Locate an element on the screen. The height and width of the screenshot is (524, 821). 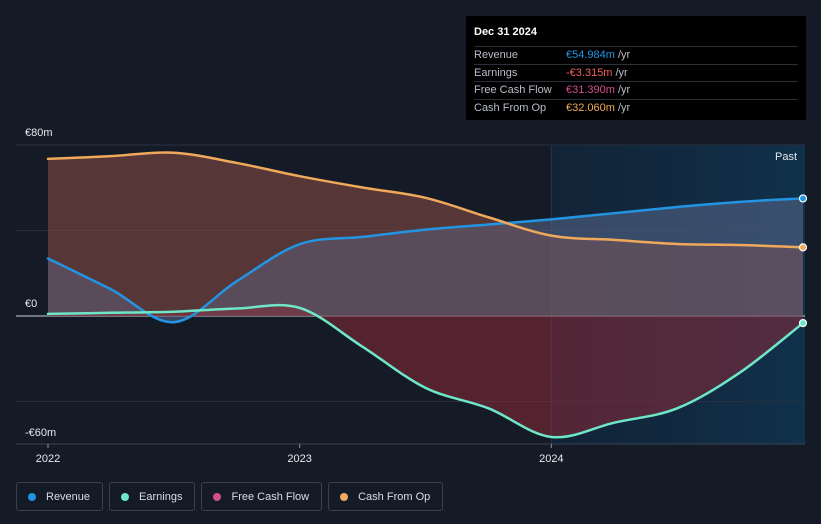
legend-item-free-cash-flow: Free Cash Flow is located at coordinates (262, 496).